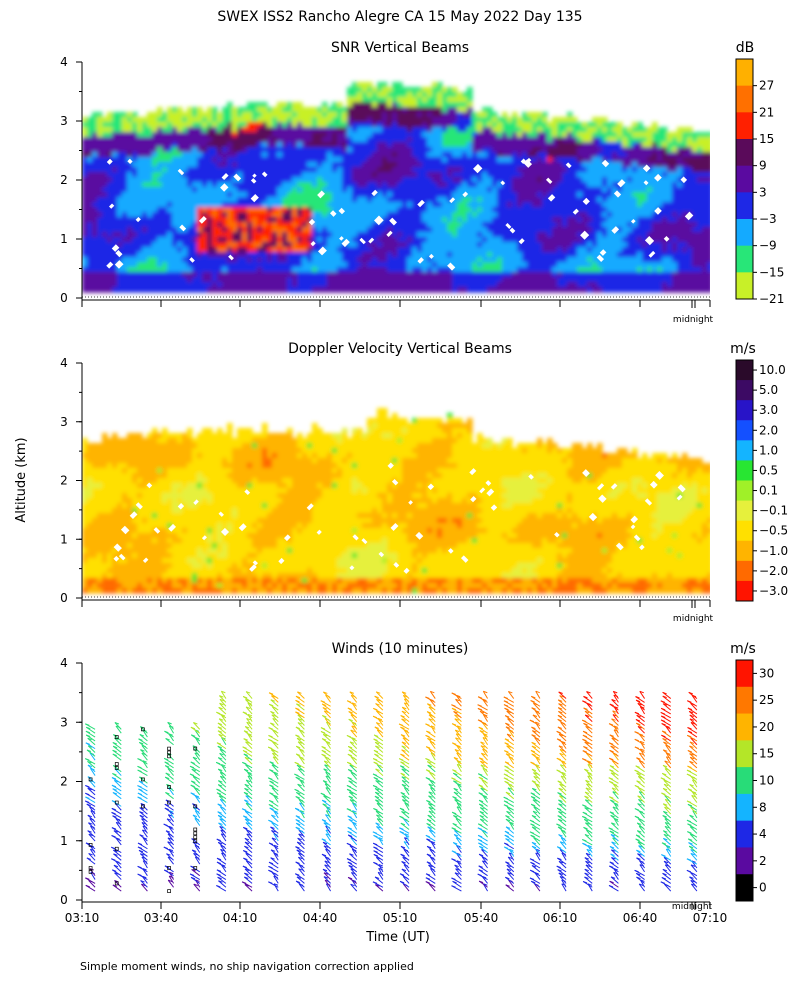 The image size is (800, 1000). Describe the element at coordinates (768, 390) in the screenshot. I see `colorbar-tick-label: 5.0` at that location.